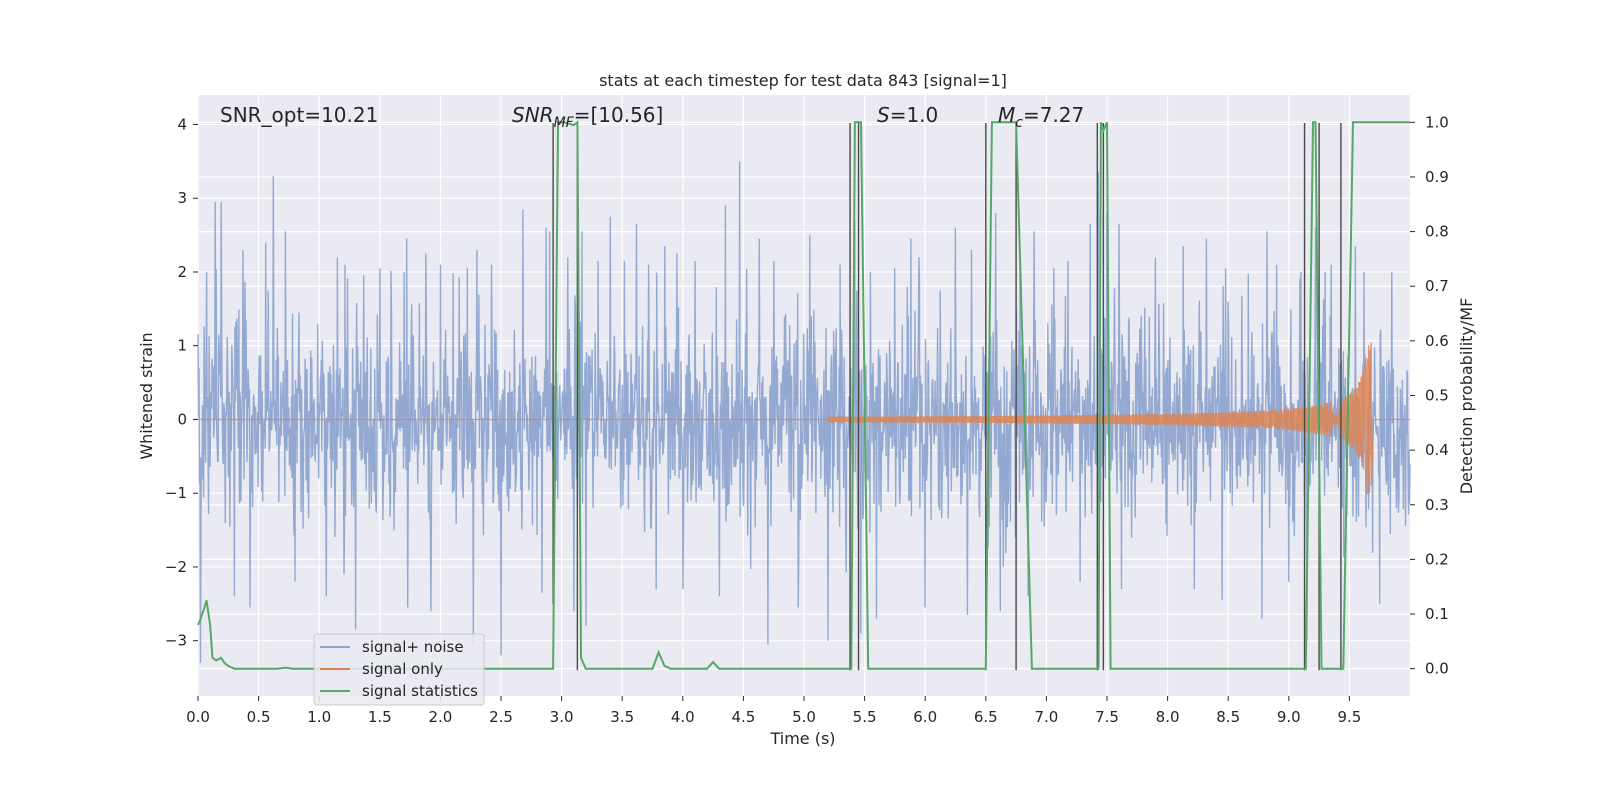 Image resolution: width=1600 pixels, height=800 pixels. Describe the element at coordinates (182, 272) in the screenshot. I see `y-tick-label-5: 2` at that location.